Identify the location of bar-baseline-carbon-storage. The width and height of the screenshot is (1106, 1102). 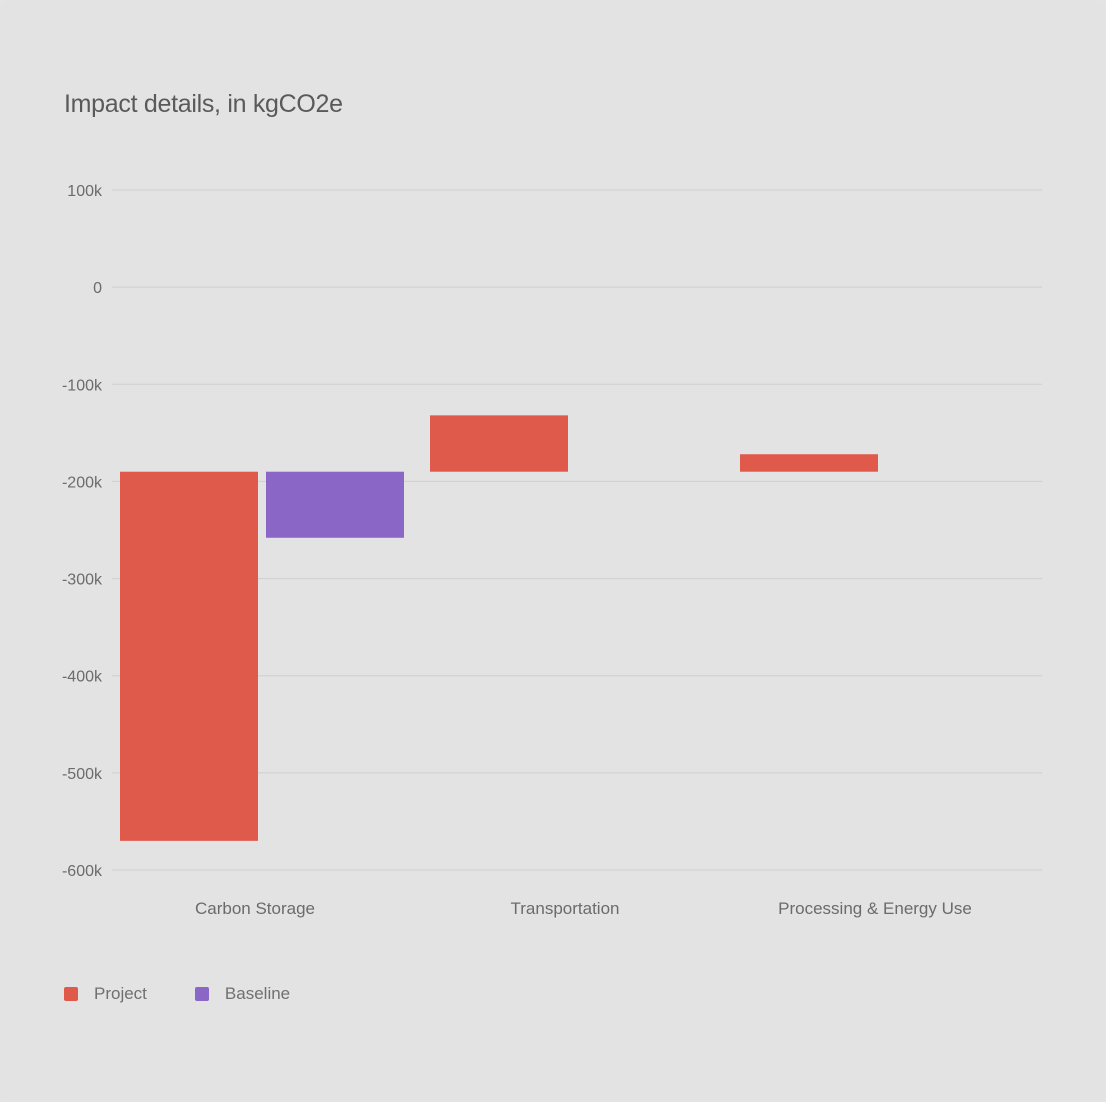
(335, 504).